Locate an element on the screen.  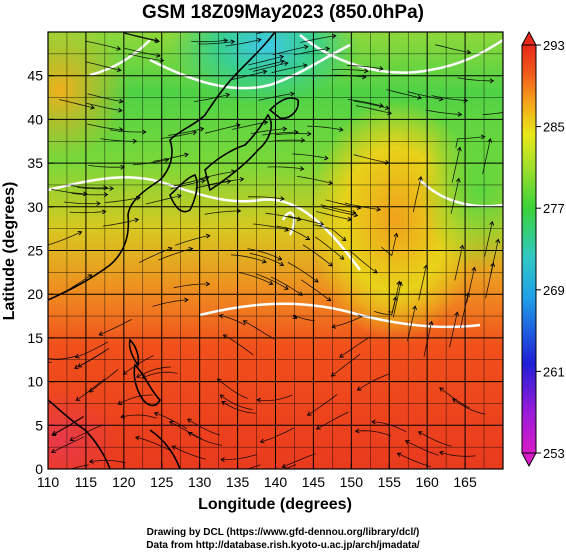
x-tick-label: 130 is located at coordinates (200, 482).